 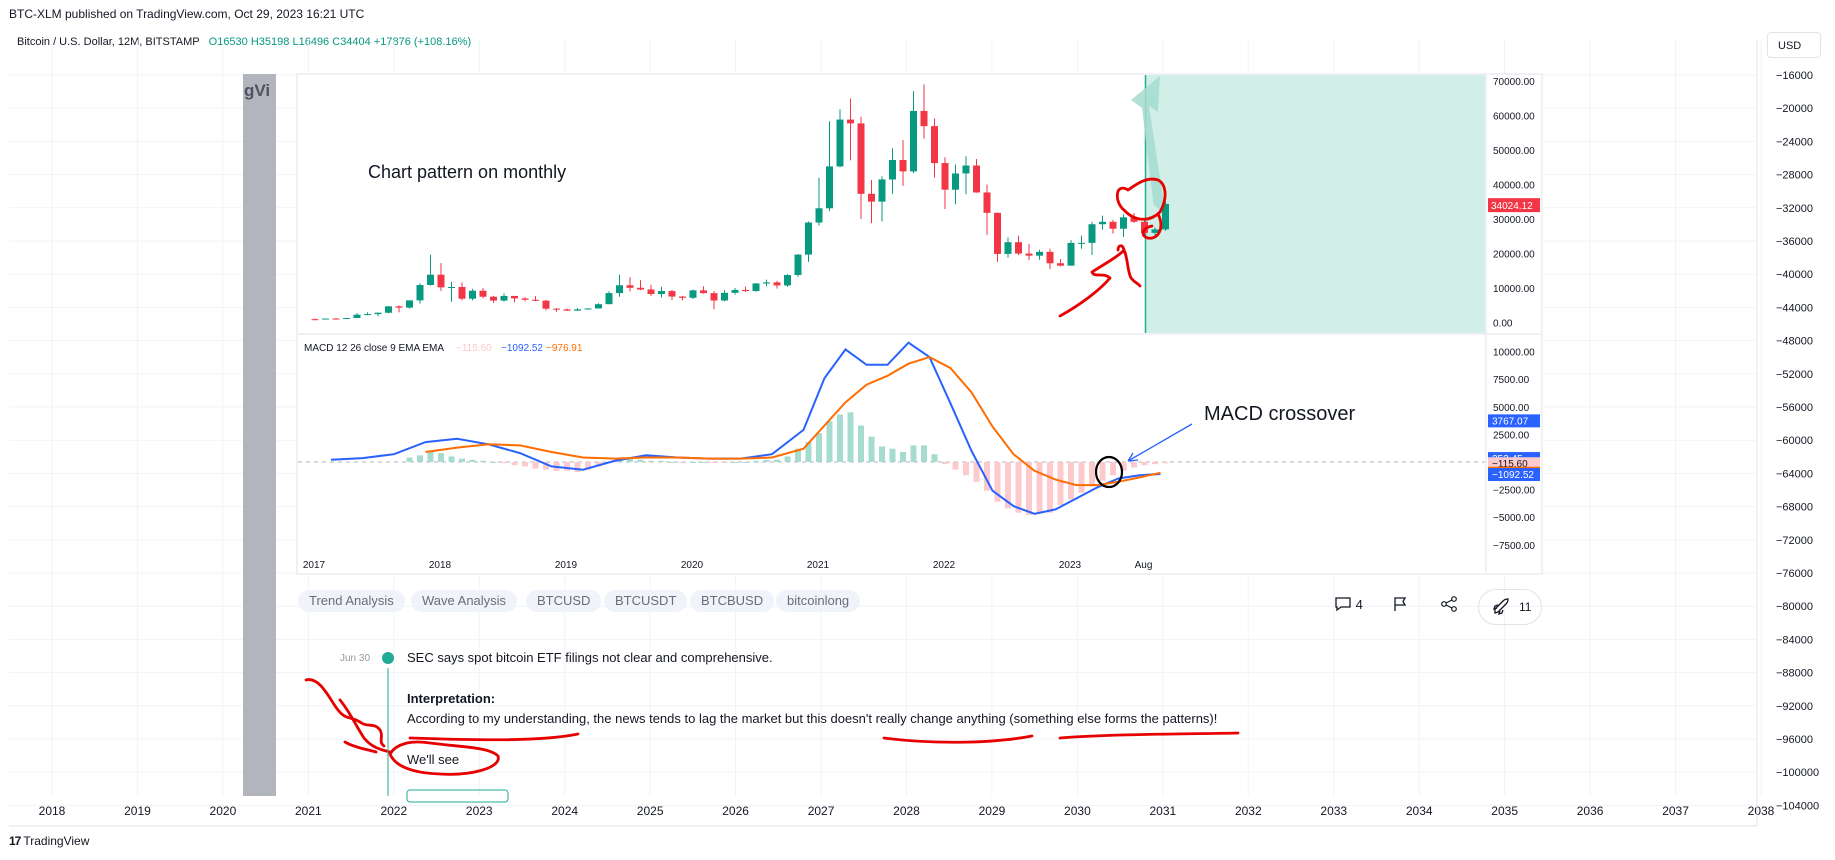 What do you see at coordinates (393, 811) in the screenshot?
I see `outer-x-tick: 2022` at bounding box center [393, 811].